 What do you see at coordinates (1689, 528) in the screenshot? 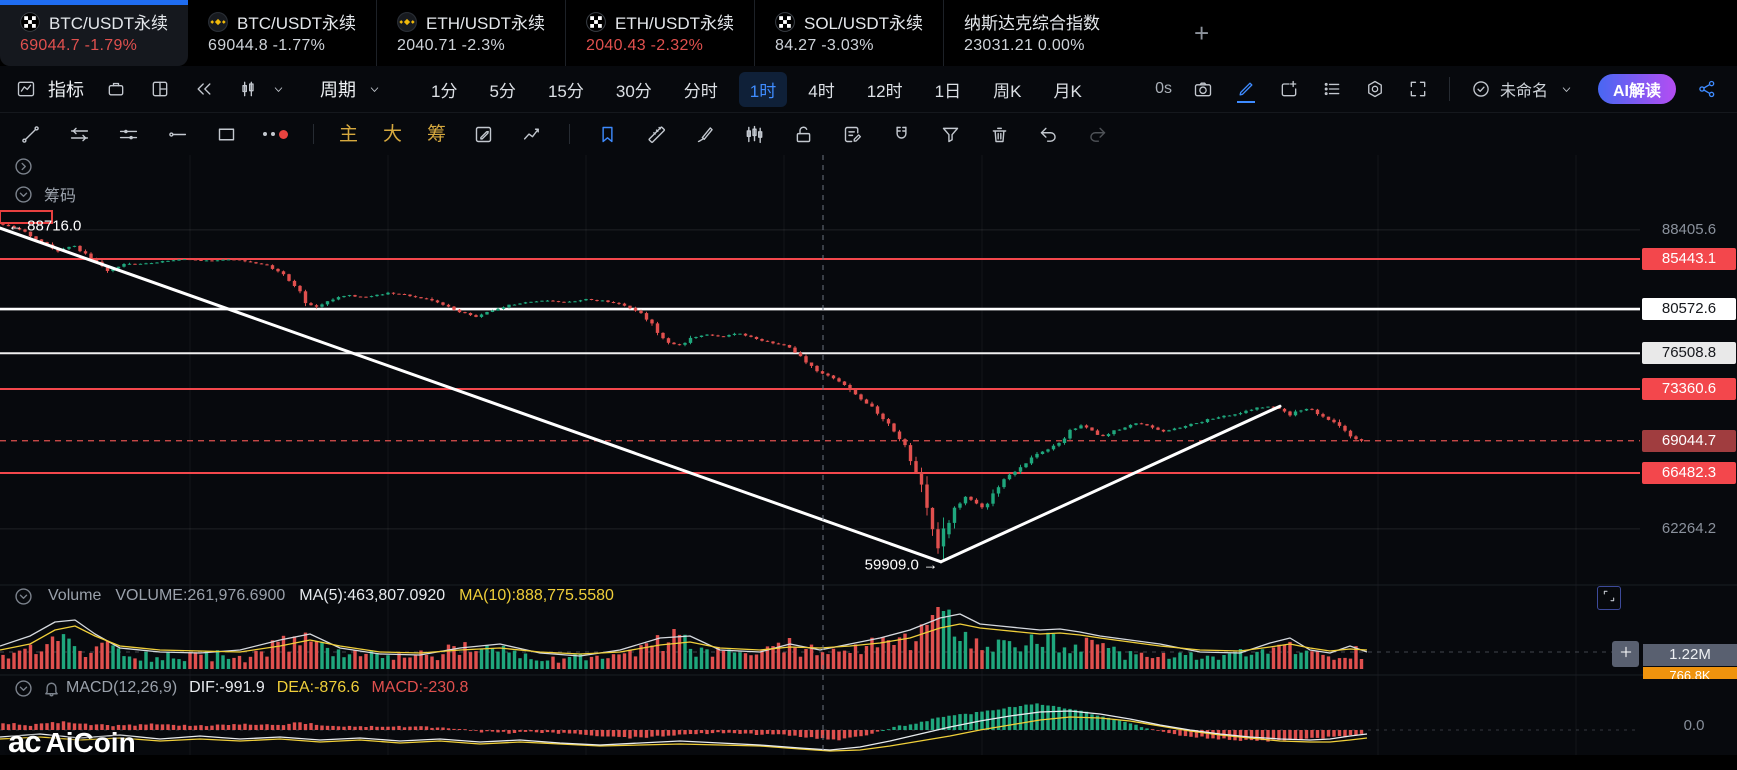
I see `price-level-label: 62264.2` at bounding box center [1689, 528].